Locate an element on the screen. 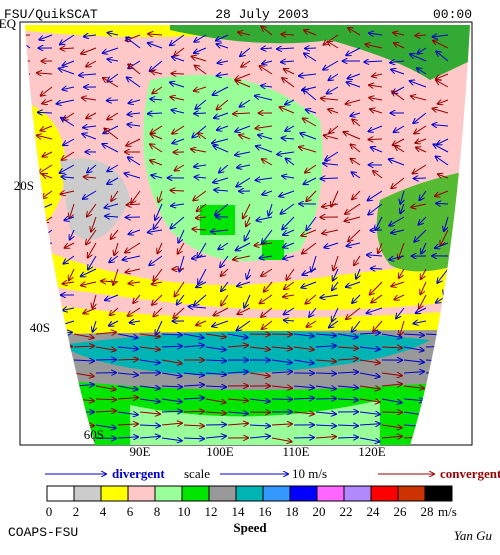 The width and height of the screenshot is (500, 555). colorbar-label: 8 is located at coordinates (157, 511).